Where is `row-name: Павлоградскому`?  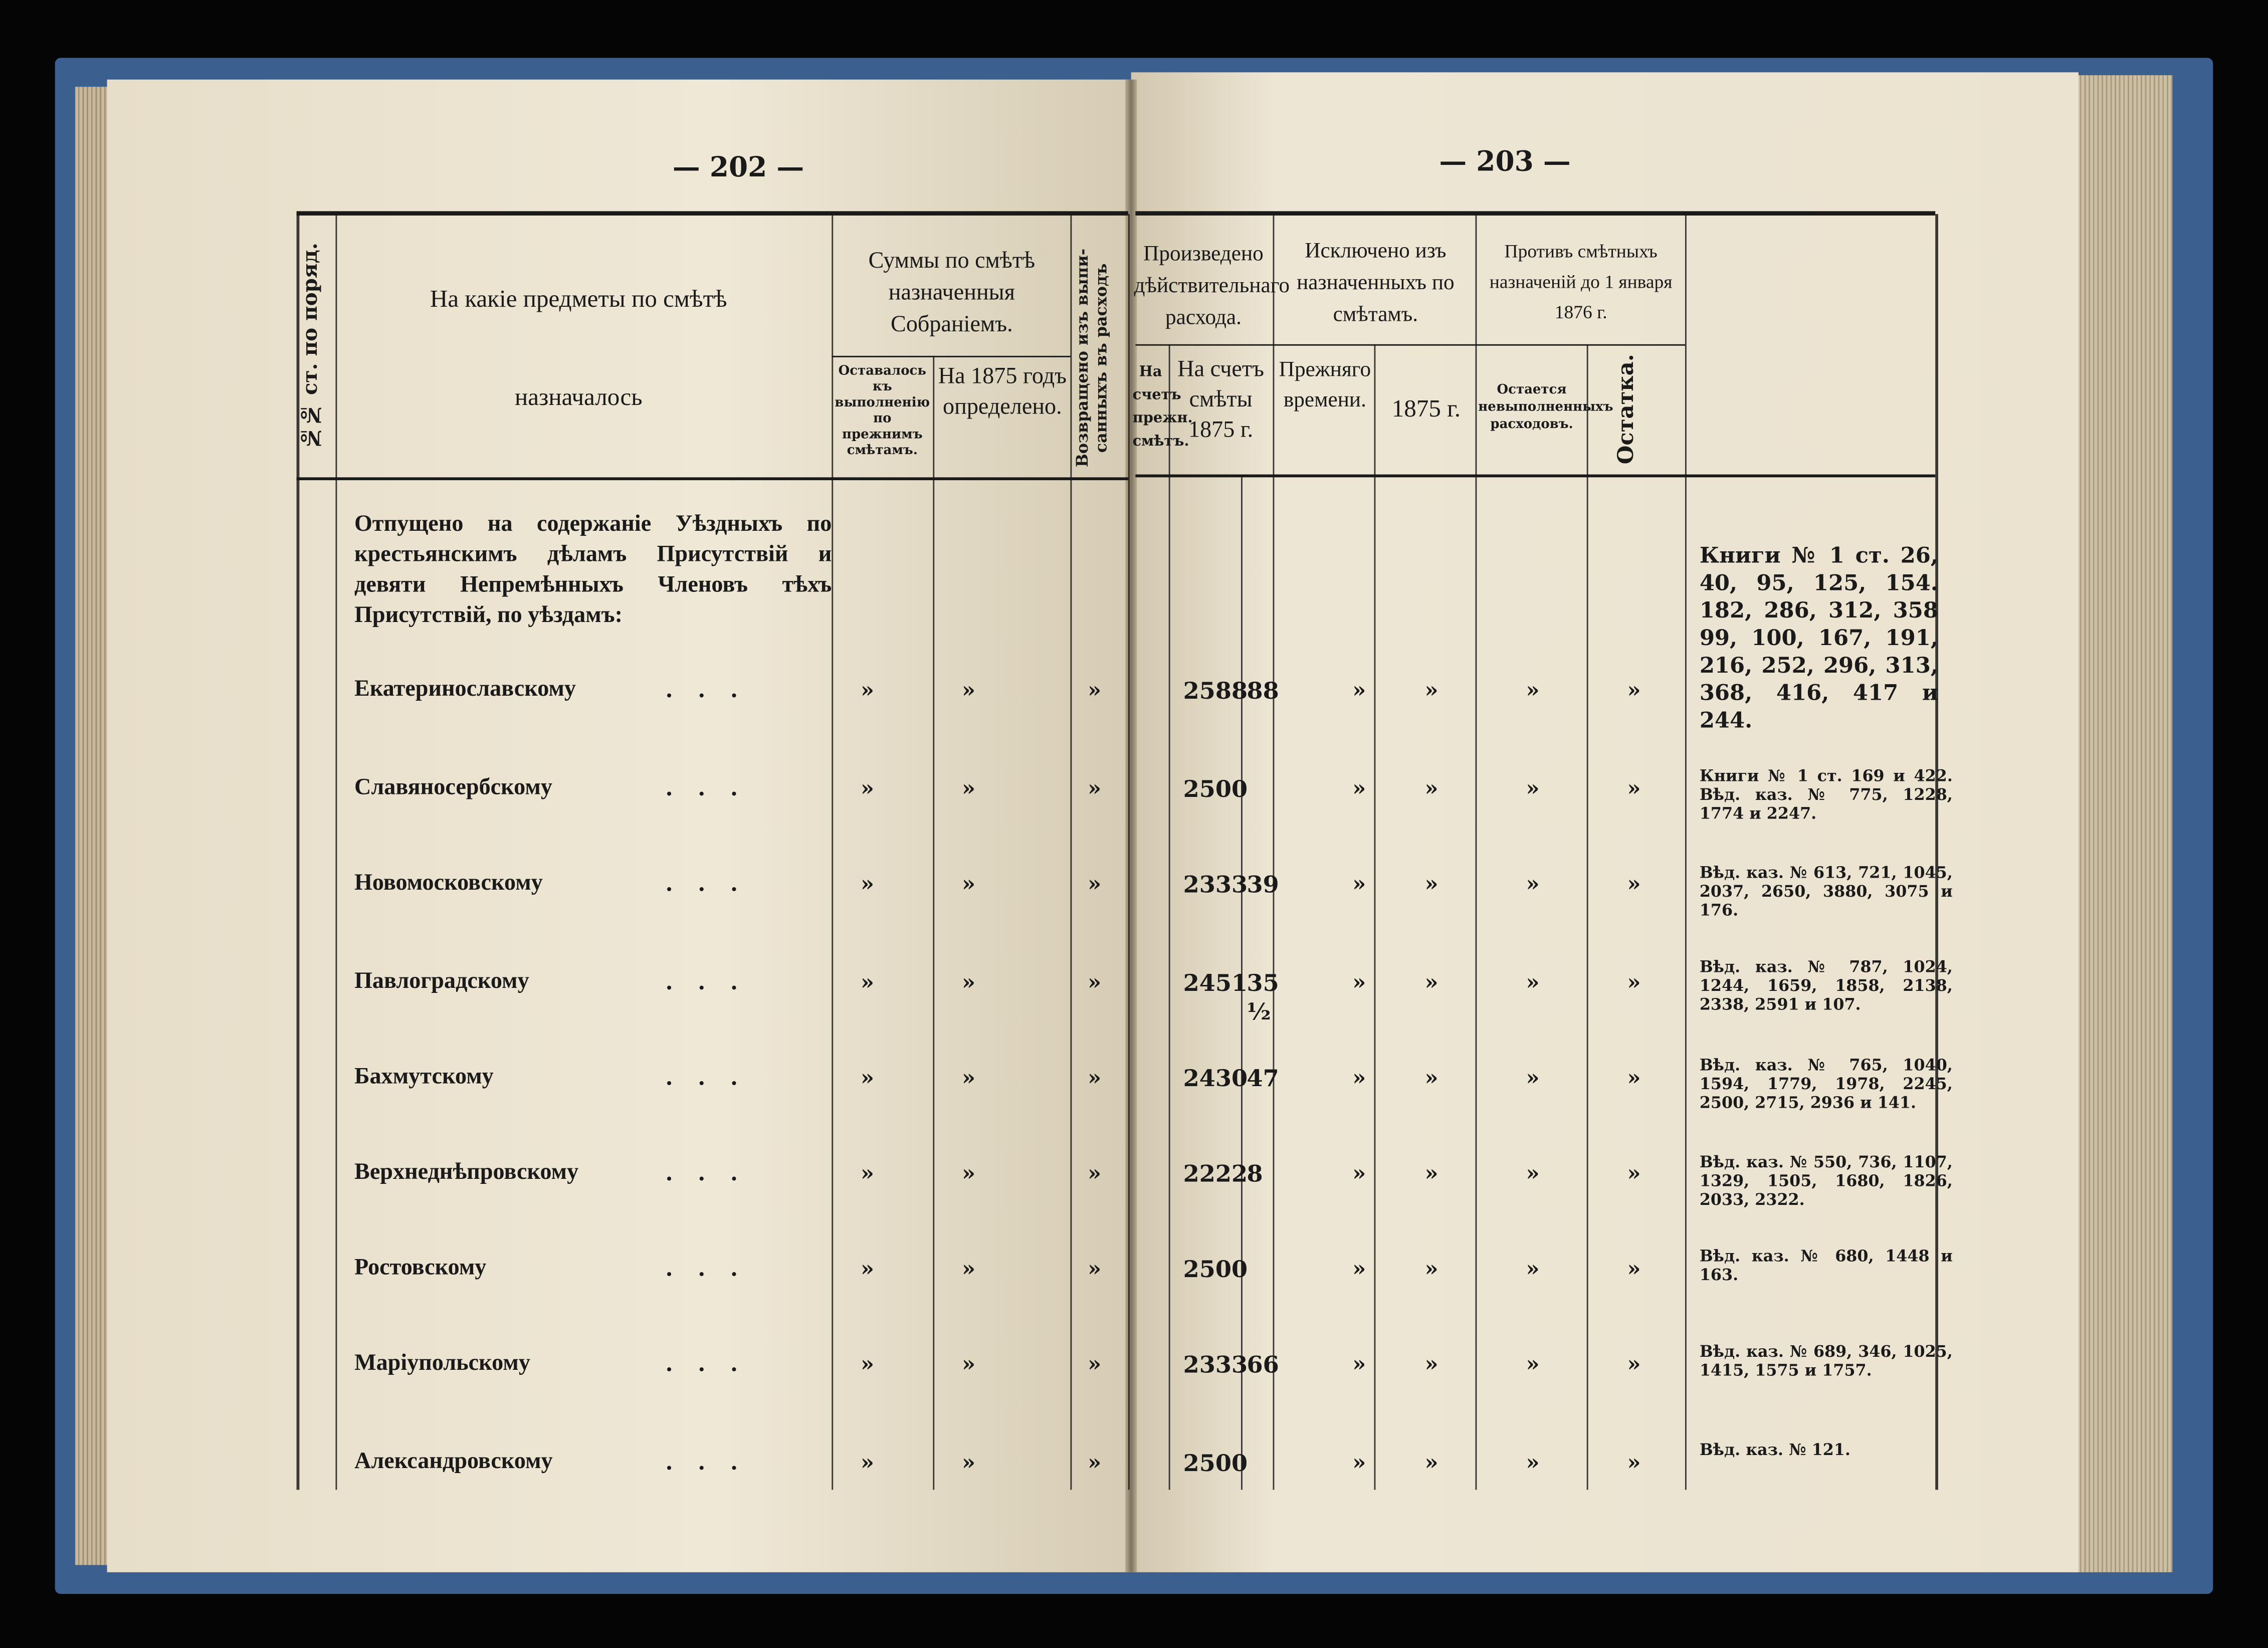 row-name: Павлоградскому is located at coordinates (442, 982).